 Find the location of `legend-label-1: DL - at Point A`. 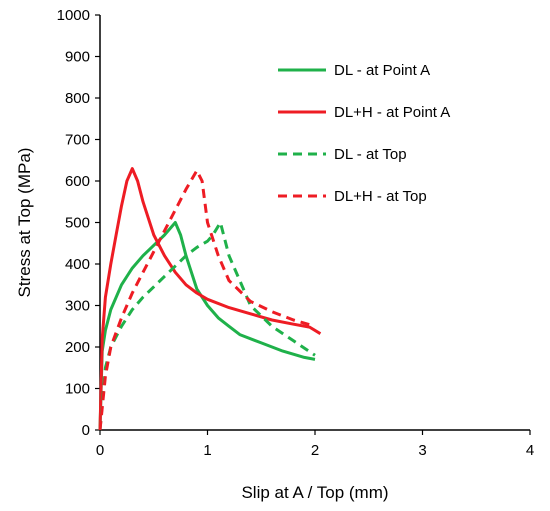

legend-label-1: DL - at Point A is located at coordinates (382, 70).